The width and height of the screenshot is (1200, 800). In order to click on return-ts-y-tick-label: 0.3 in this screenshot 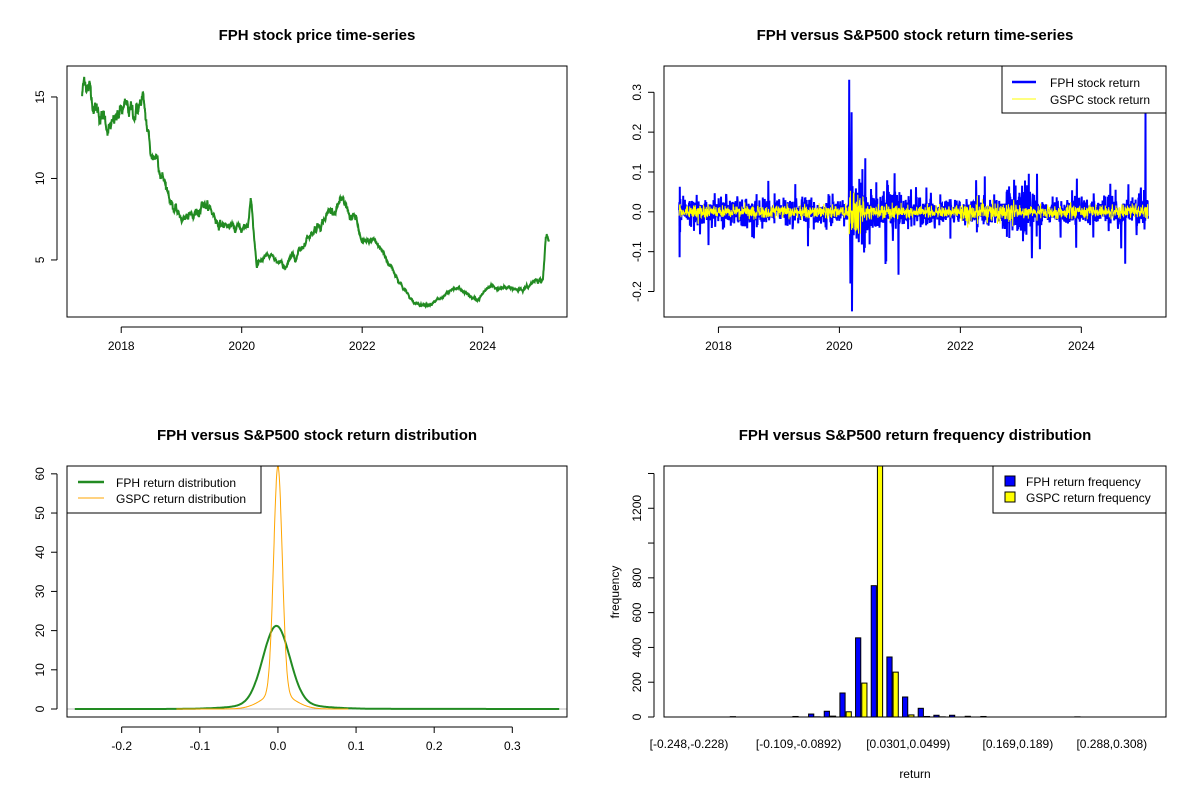, I will do `click(637, 92)`.